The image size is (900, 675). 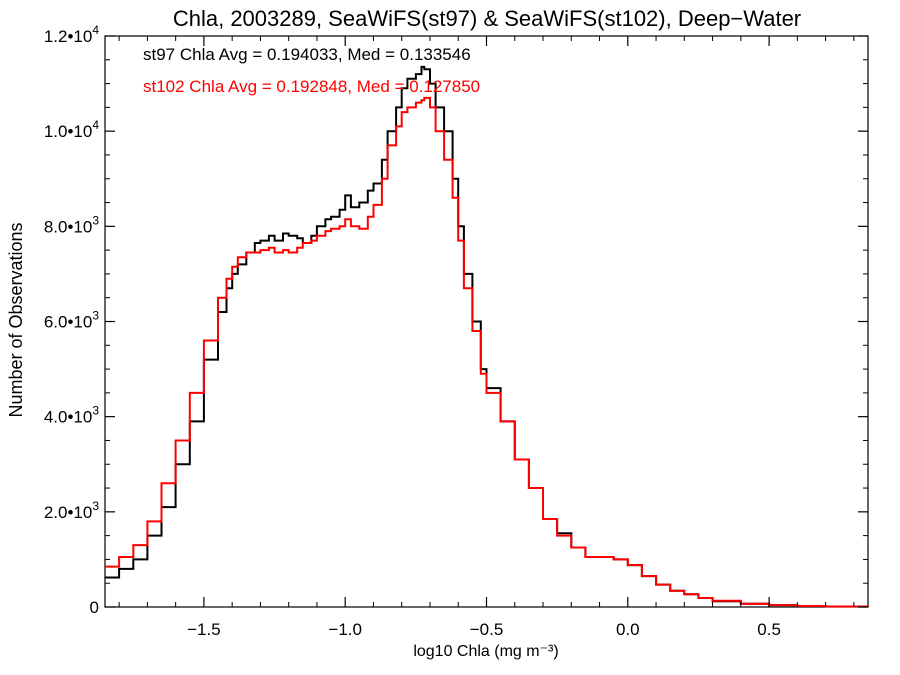 I want to click on y-tick-label: 8.0•103, so click(x=72, y=224).